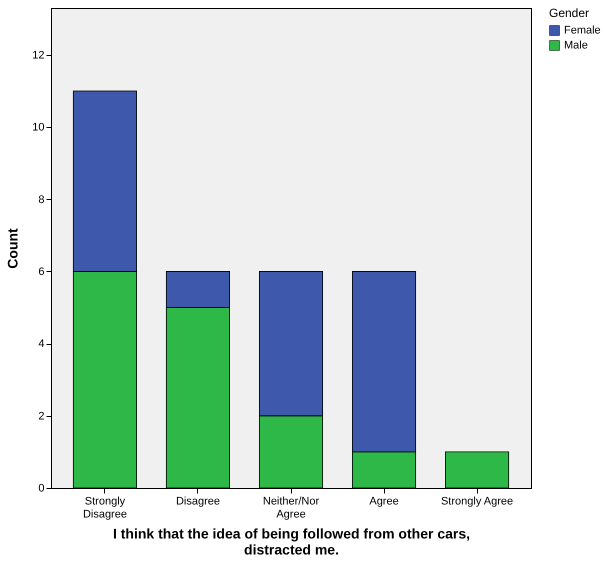 Image resolution: width=605 pixels, height=573 pixels. Describe the element at coordinates (38, 55) in the screenshot. I see `y-tick-label: 12` at that location.